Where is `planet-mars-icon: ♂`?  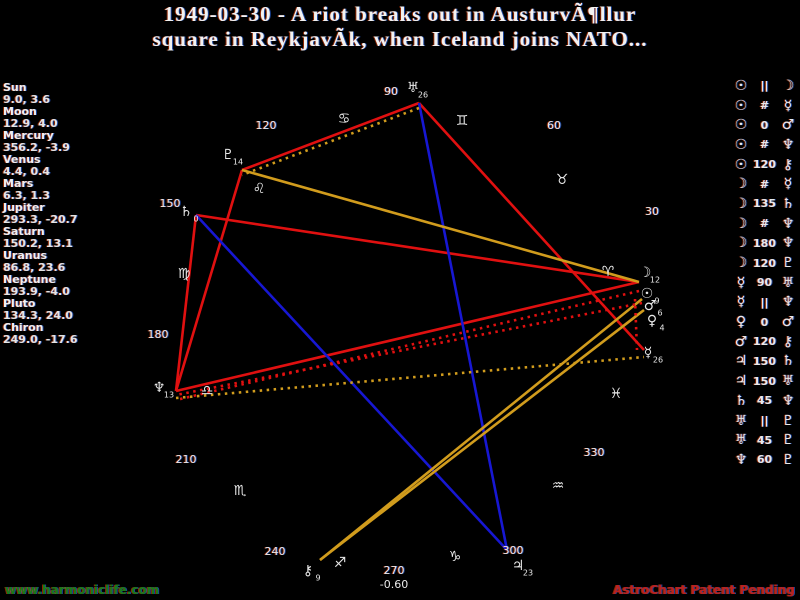 planet-mars-icon: ♂ is located at coordinates (650, 306).